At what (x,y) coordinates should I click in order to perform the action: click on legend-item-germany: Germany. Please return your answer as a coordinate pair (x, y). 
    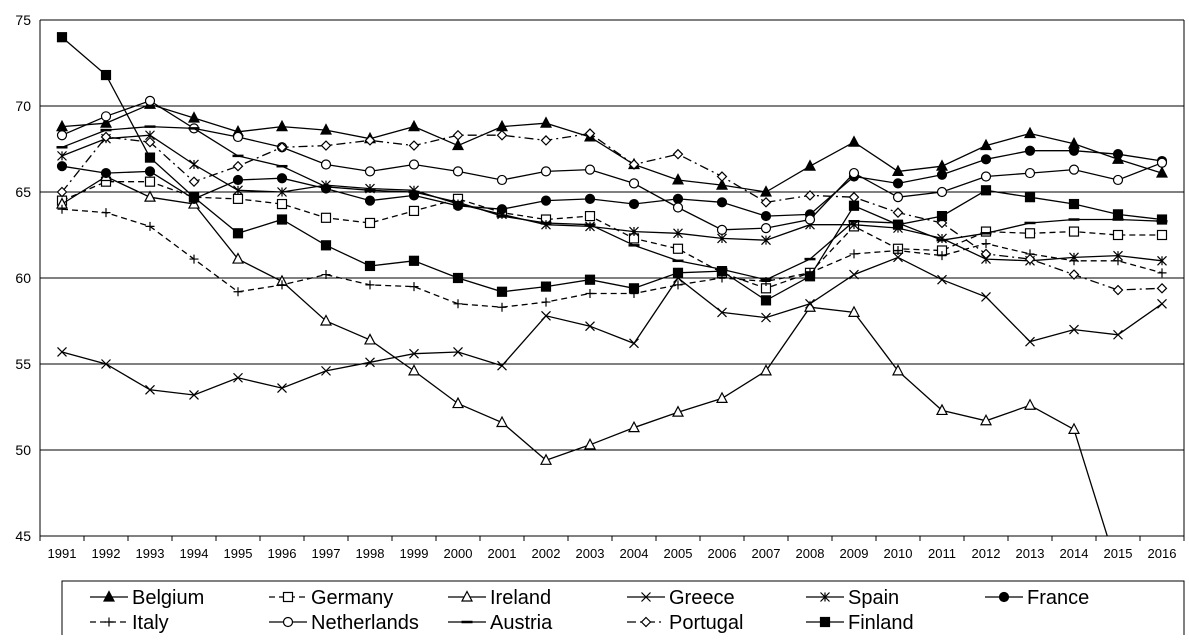
    Looking at the image, I should click on (331, 598).